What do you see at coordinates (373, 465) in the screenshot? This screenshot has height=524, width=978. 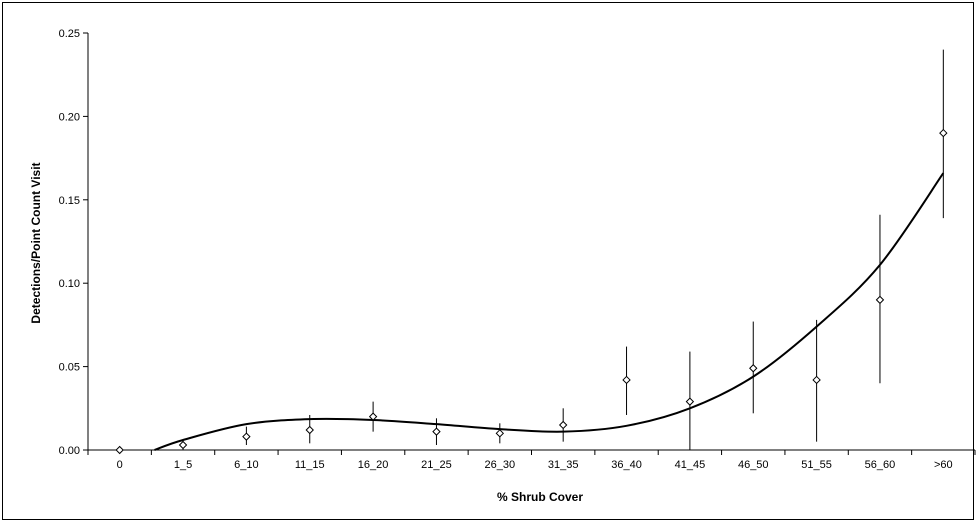 I see `x-tick-label: 16_20` at bounding box center [373, 465].